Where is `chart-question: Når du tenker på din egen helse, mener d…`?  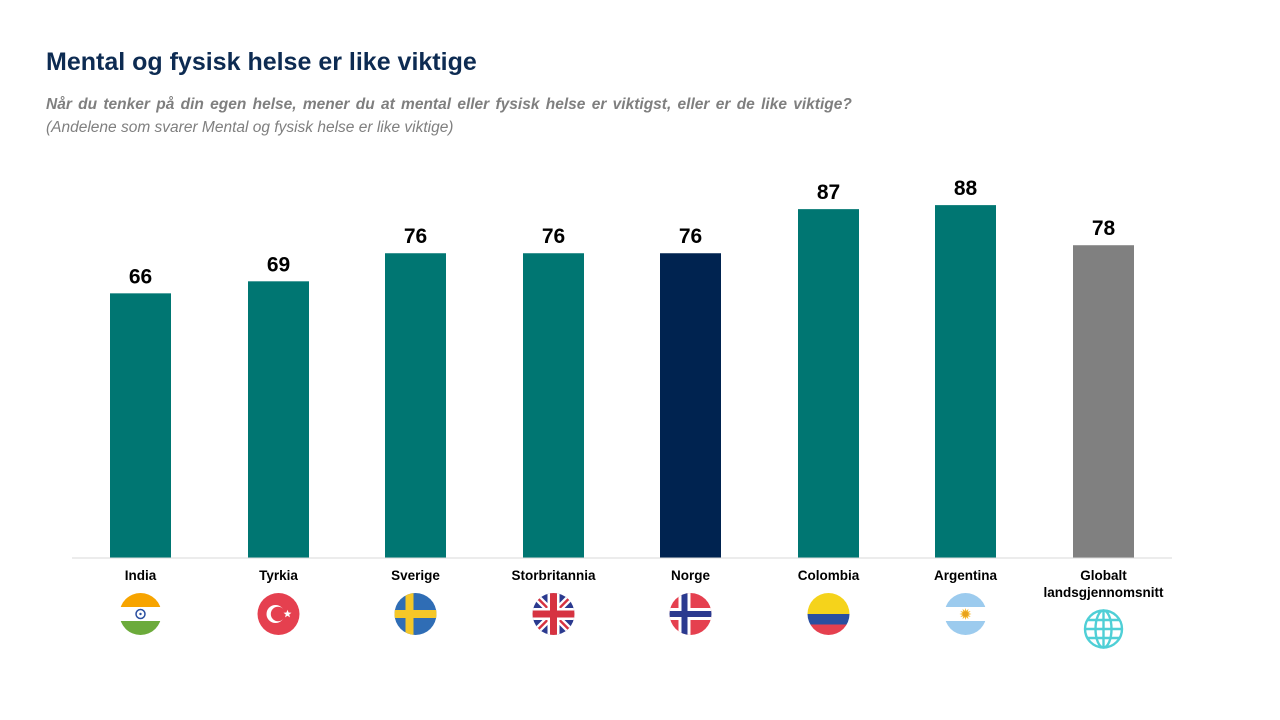
chart-question: Når du tenker på din egen helse, mener d… is located at coordinates (449, 104).